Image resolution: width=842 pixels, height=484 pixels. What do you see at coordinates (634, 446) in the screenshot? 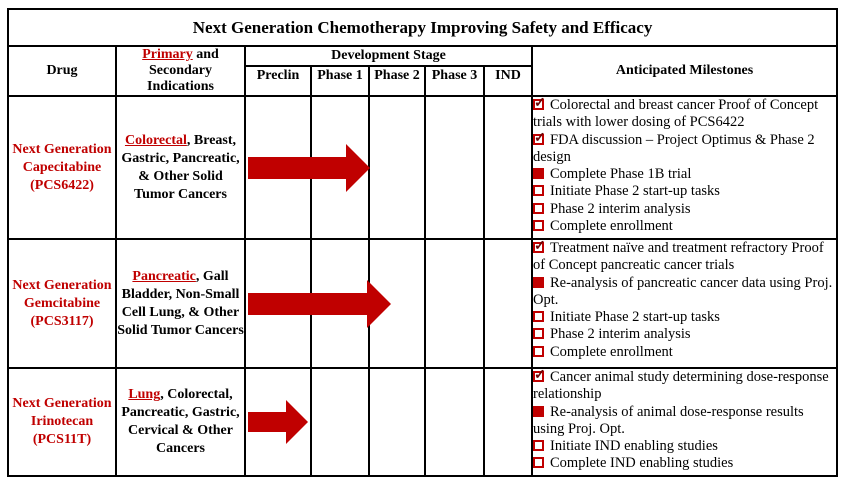
I see `milestone-text: Initiate IND enabling studies` at bounding box center [634, 446].